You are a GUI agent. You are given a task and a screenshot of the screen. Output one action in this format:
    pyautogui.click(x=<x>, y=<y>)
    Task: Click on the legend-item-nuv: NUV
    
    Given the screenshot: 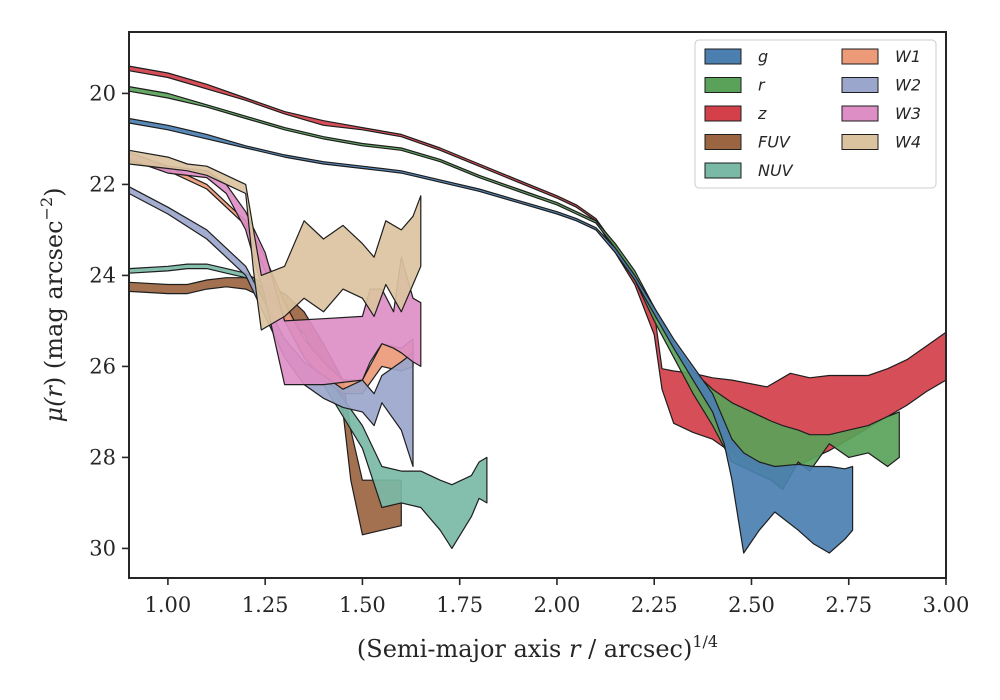 What is the action you would take?
    pyautogui.click(x=749, y=170)
    